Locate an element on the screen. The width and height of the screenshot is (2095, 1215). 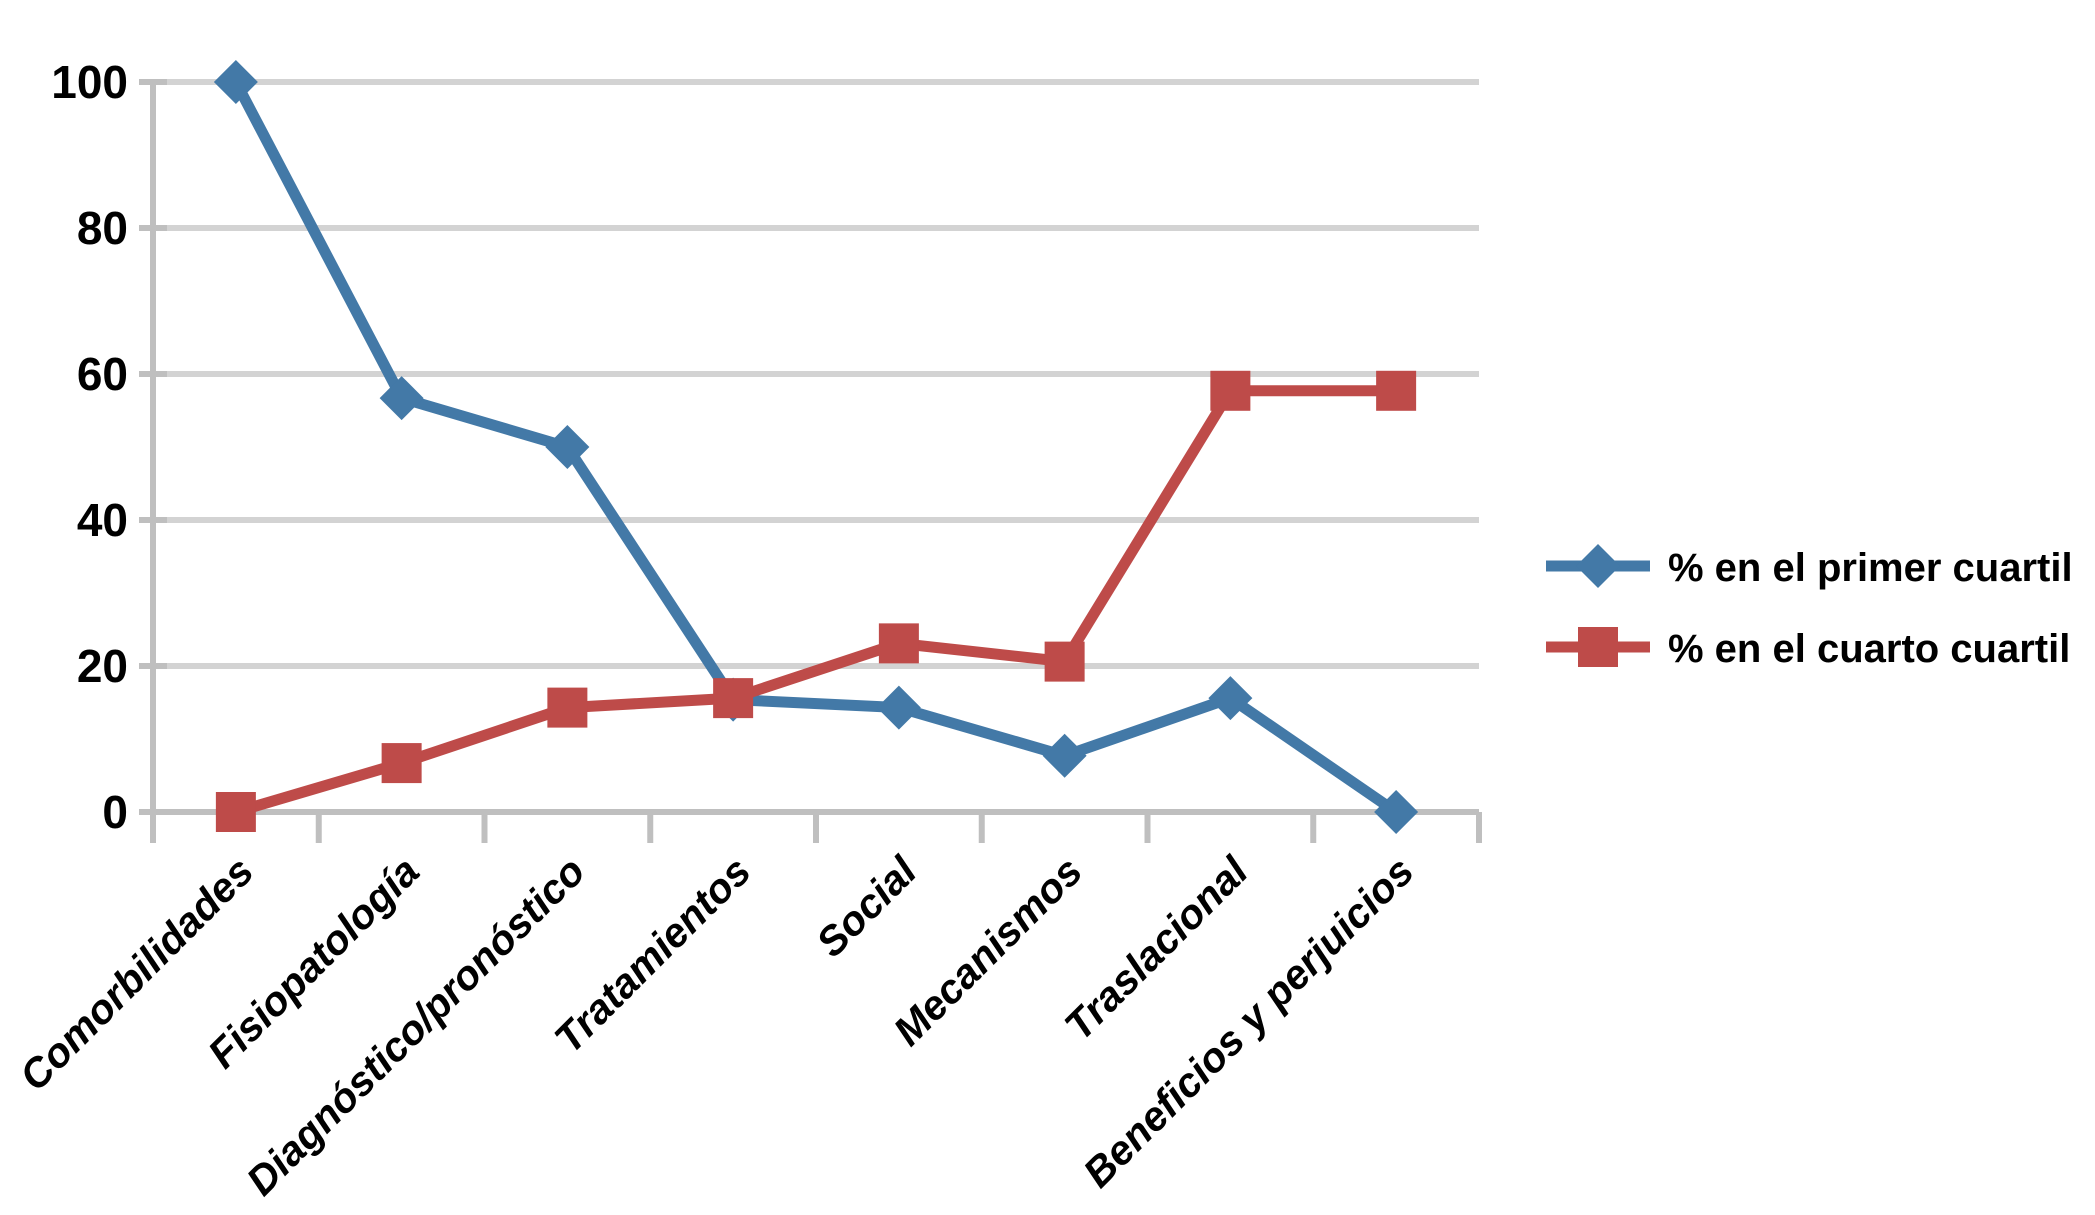
y-tick-label: 80 is located at coordinates (102, 228).